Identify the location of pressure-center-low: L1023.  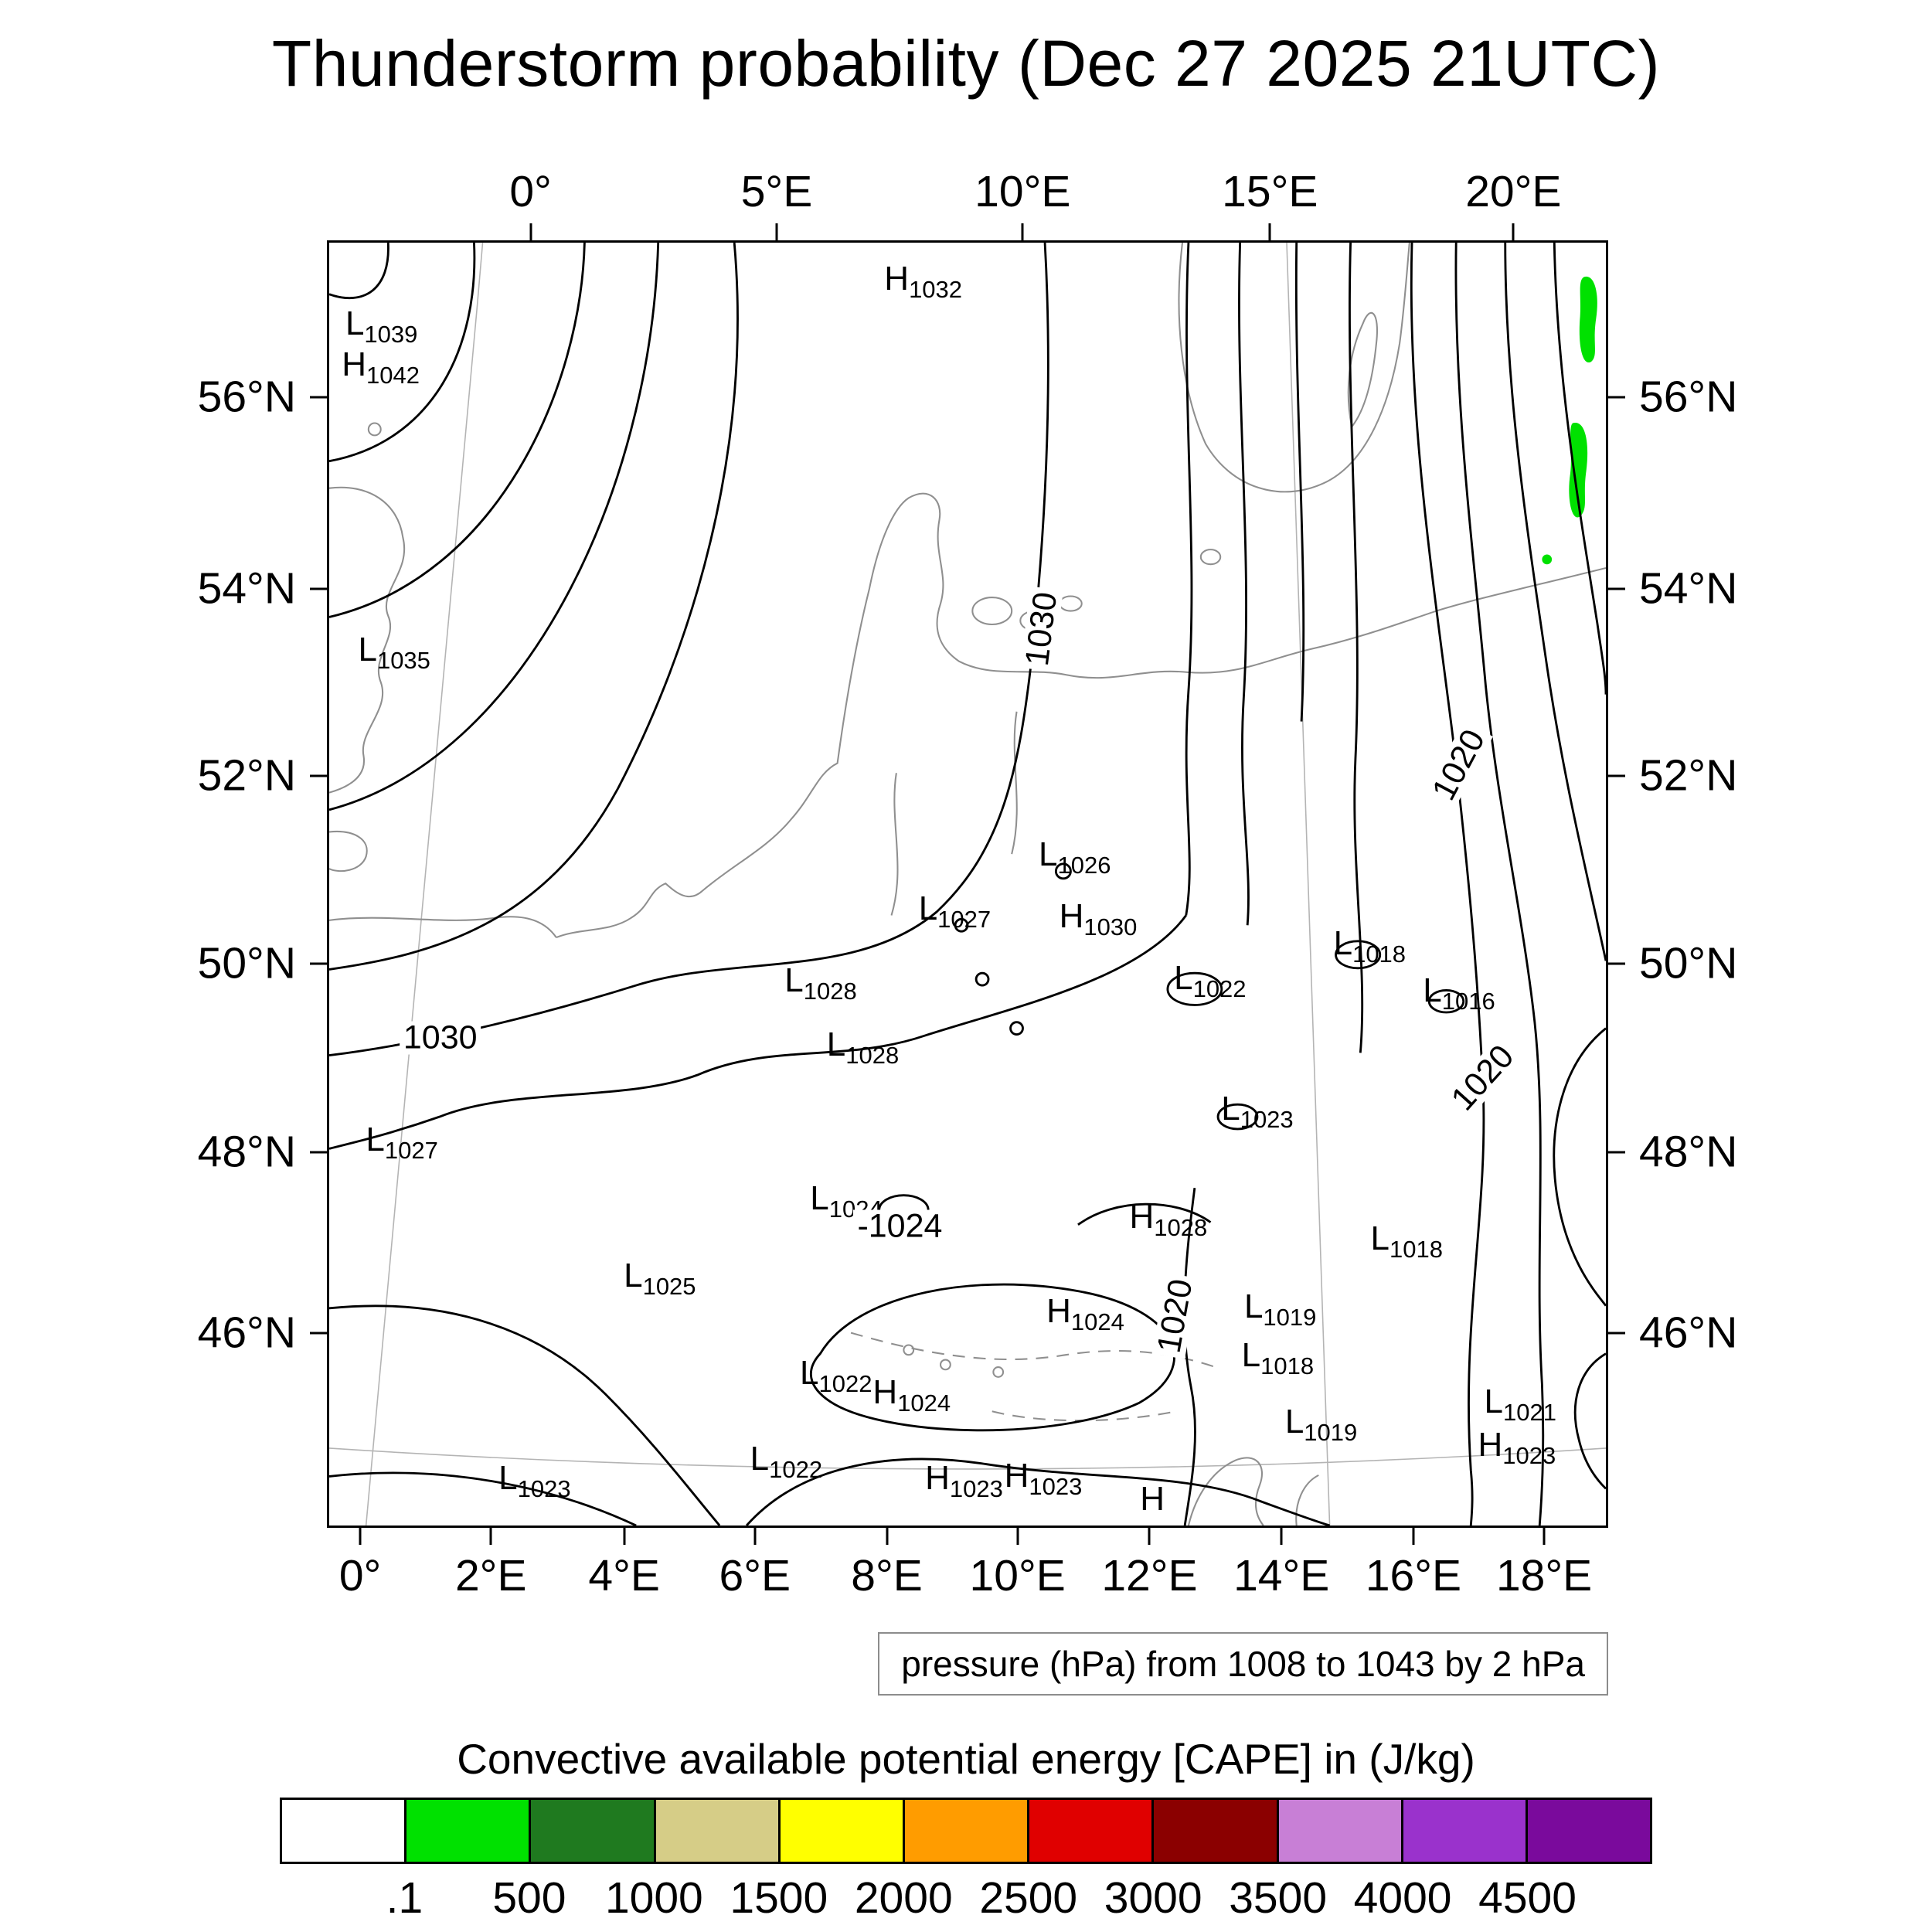
(535, 1481).